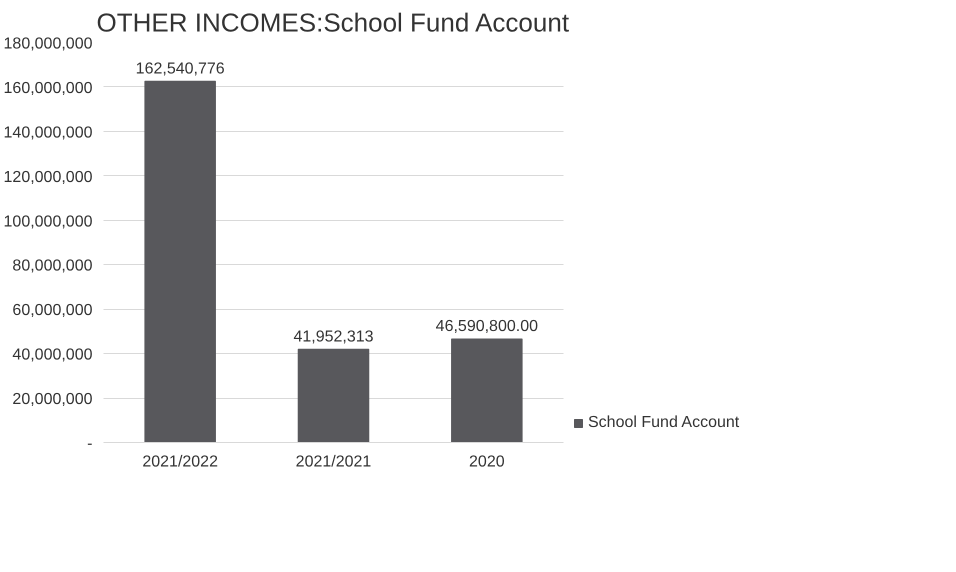 This screenshot has width=956, height=572. What do you see at coordinates (52, 266) in the screenshot?
I see `y-tick-label: 80,000,000` at bounding box center [52, 266].